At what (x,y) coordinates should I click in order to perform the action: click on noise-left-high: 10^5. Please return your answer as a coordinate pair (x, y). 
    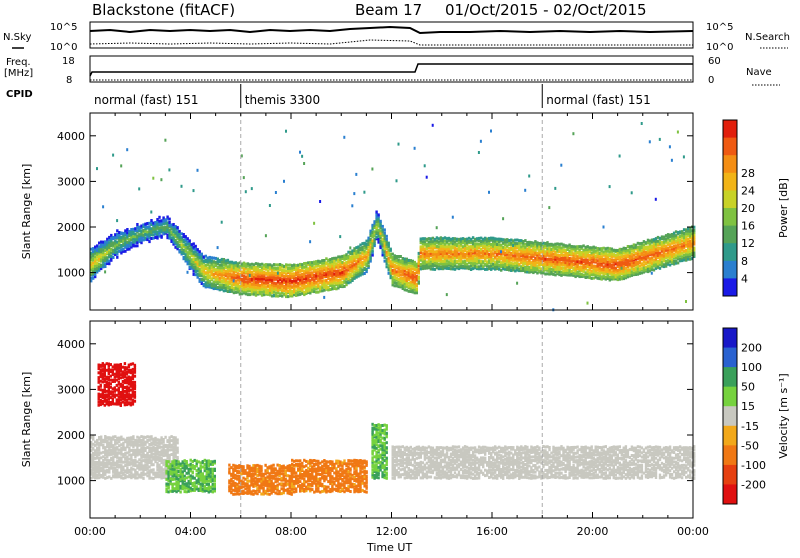
    Looking at the image, I should click on (63, 27).